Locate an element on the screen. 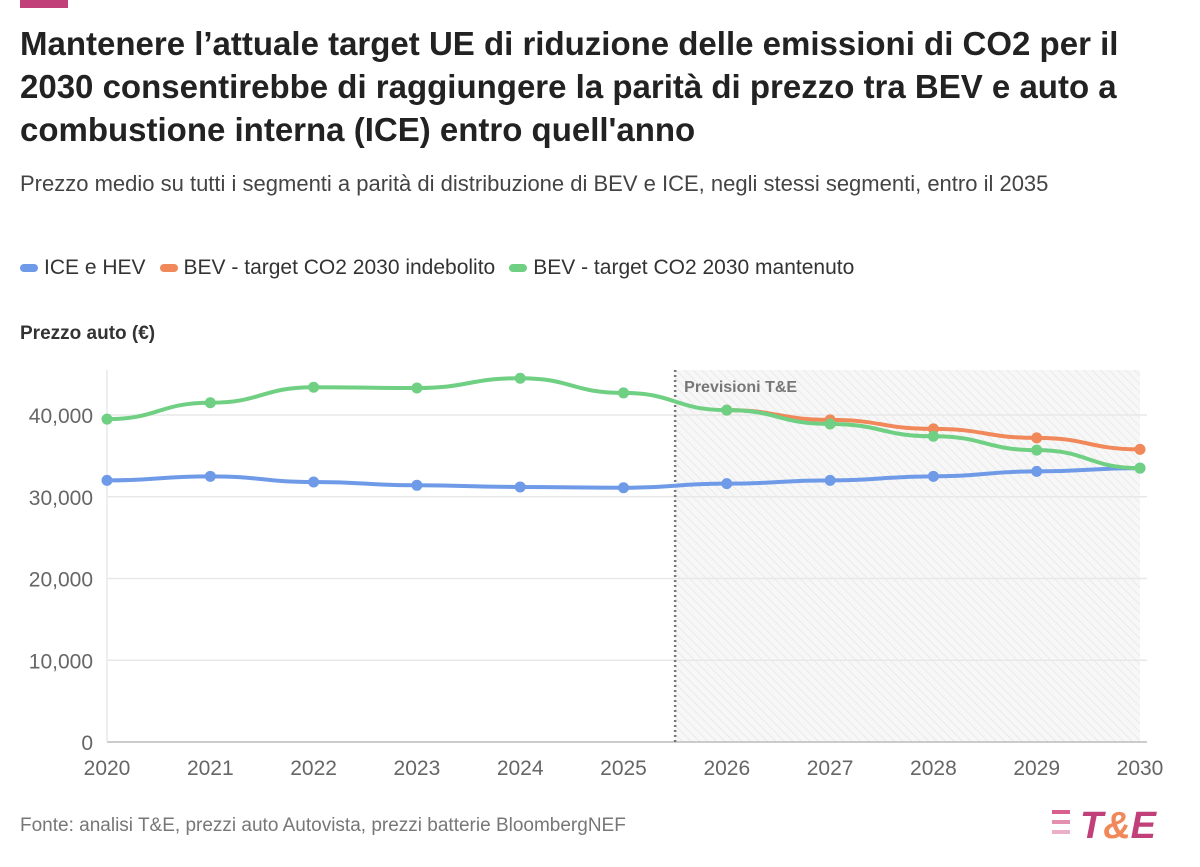 Image resolution: width=1200 pixels, height=867 pixels. y-tick-label: 30,000 is located at coordinates (61, 498).